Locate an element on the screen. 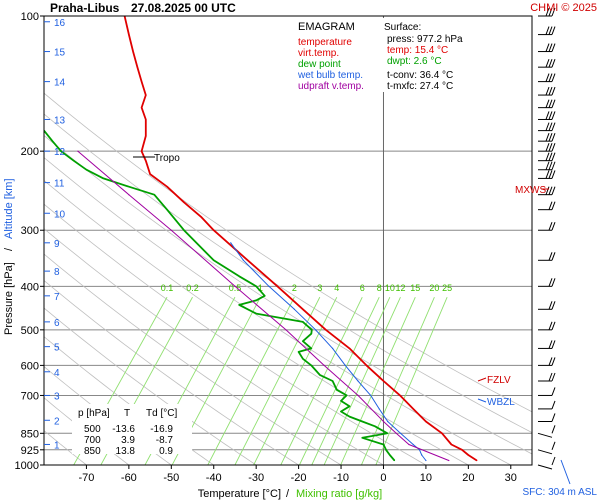 Image resolution: width=600 pixels, height=500 pixels. pressure-tick-label: 1000 is located at coordinates (27, 466).